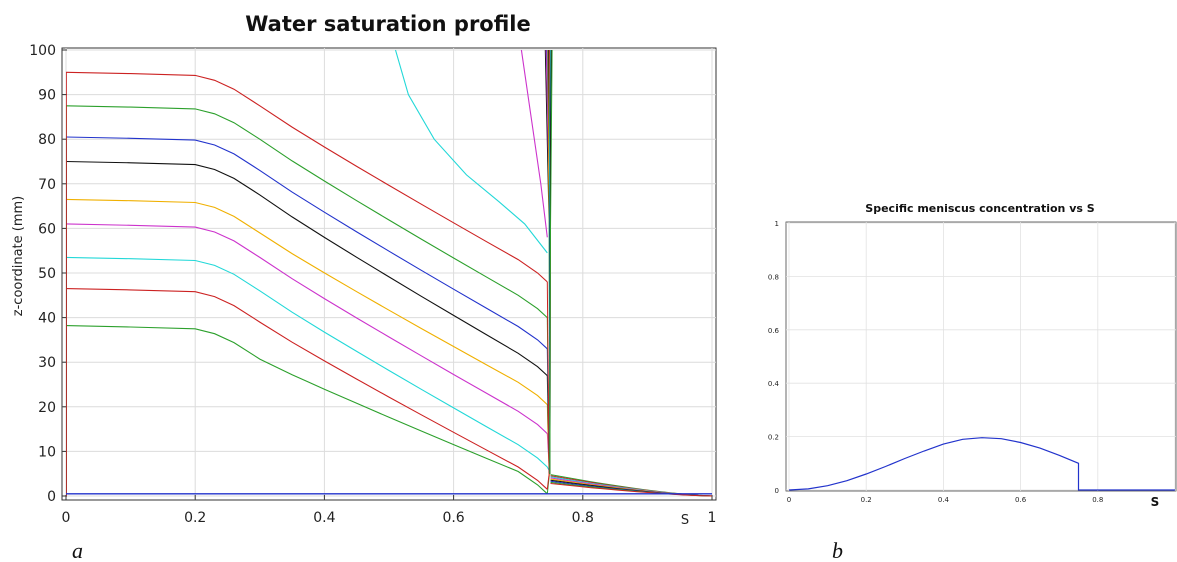 The width and height of the screenshot is (1177, 562). What do you see at coordinates (47, 319) in the screenshot?
I see `y-tick-label: 40` at bounding box center [47, 319].